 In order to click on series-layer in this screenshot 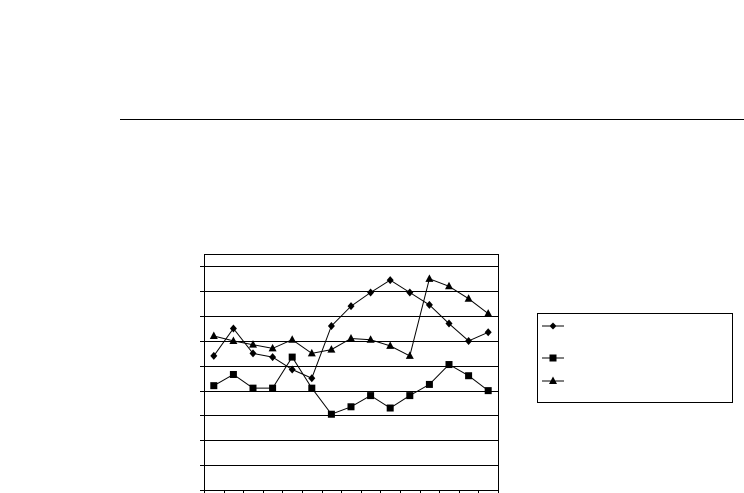, I will do `click(351, 346)`.